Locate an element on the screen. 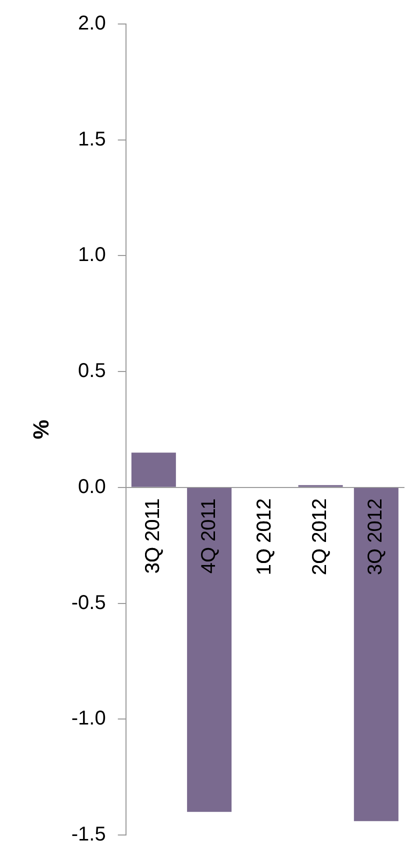 Image resolution: width=406 pixels, height=859 pixels. y-tick-label: -0.5 is located at coordinates (88, 603).